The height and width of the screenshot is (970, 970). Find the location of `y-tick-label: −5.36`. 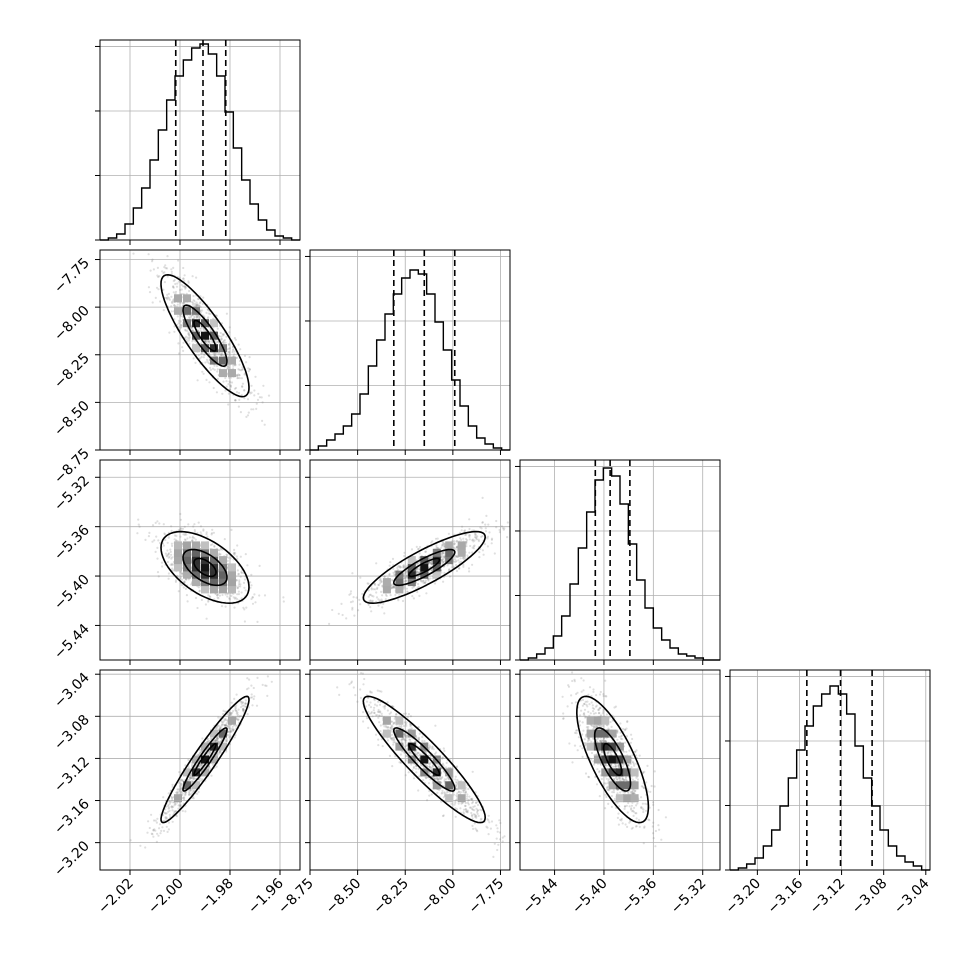

y-tick-label: −5.36 is located at coordinates (72, 543).